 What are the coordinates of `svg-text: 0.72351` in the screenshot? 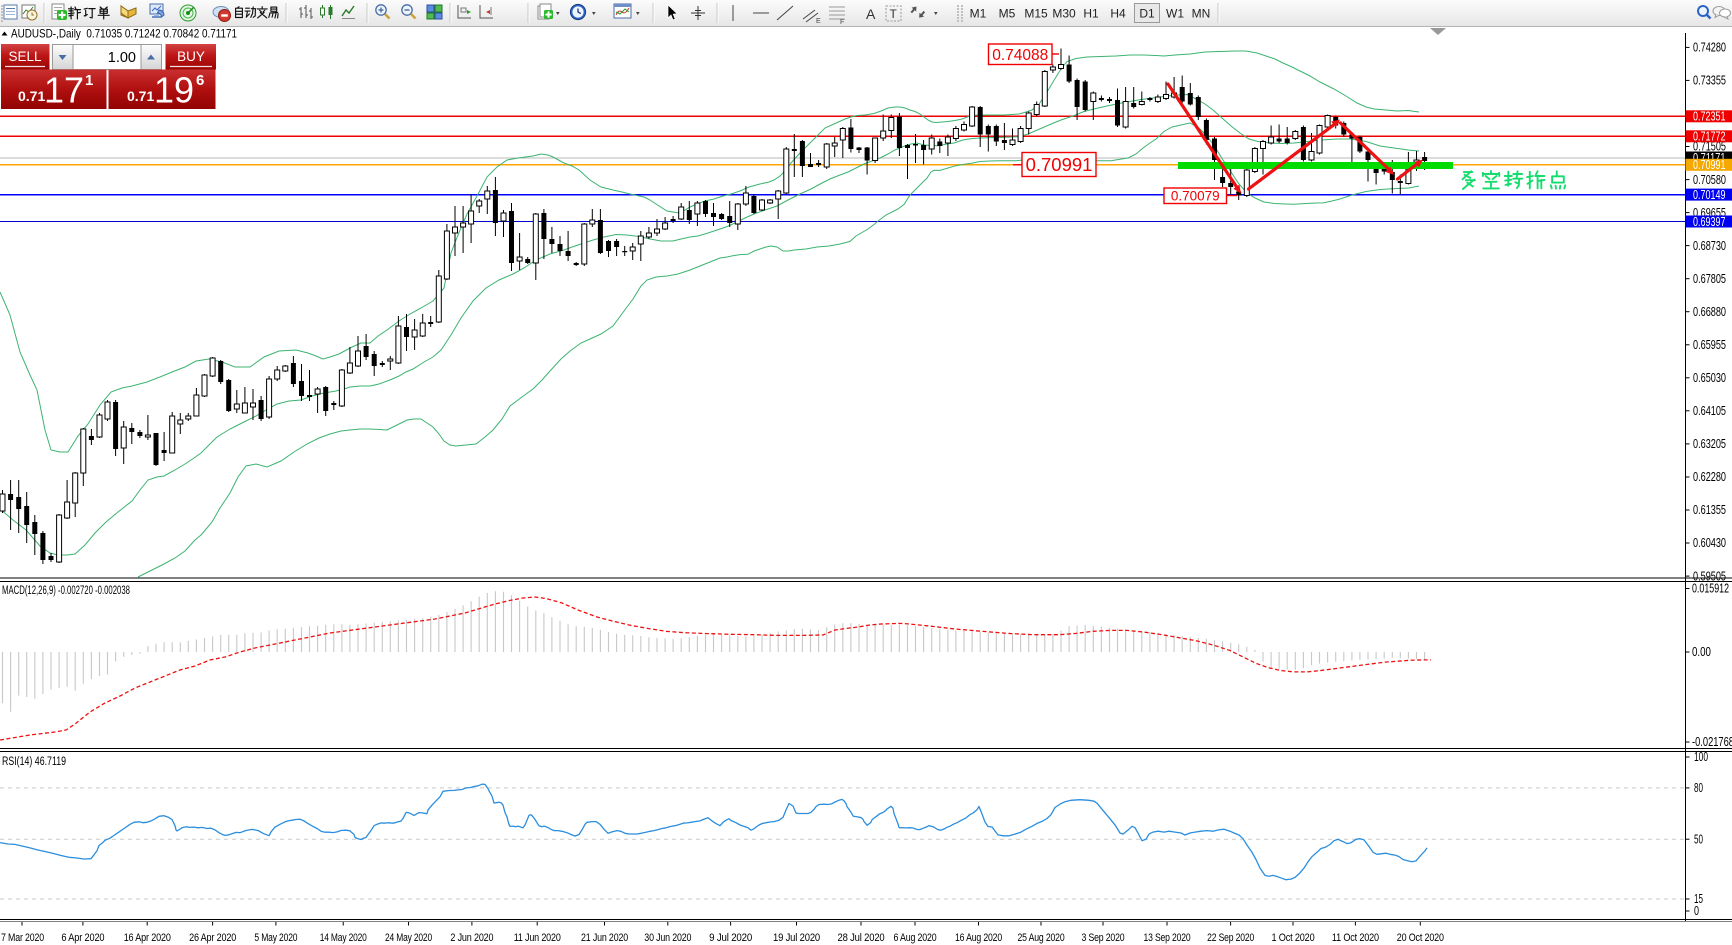 It's located at (1709, 117).